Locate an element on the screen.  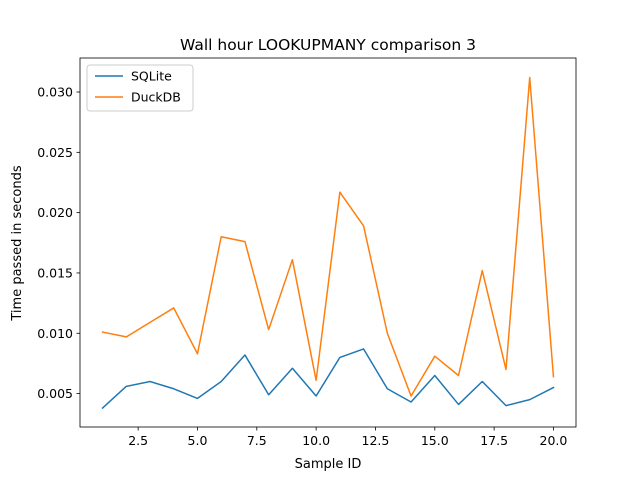
x-tick-label: 7.5 is located at coordinates (257, 440).